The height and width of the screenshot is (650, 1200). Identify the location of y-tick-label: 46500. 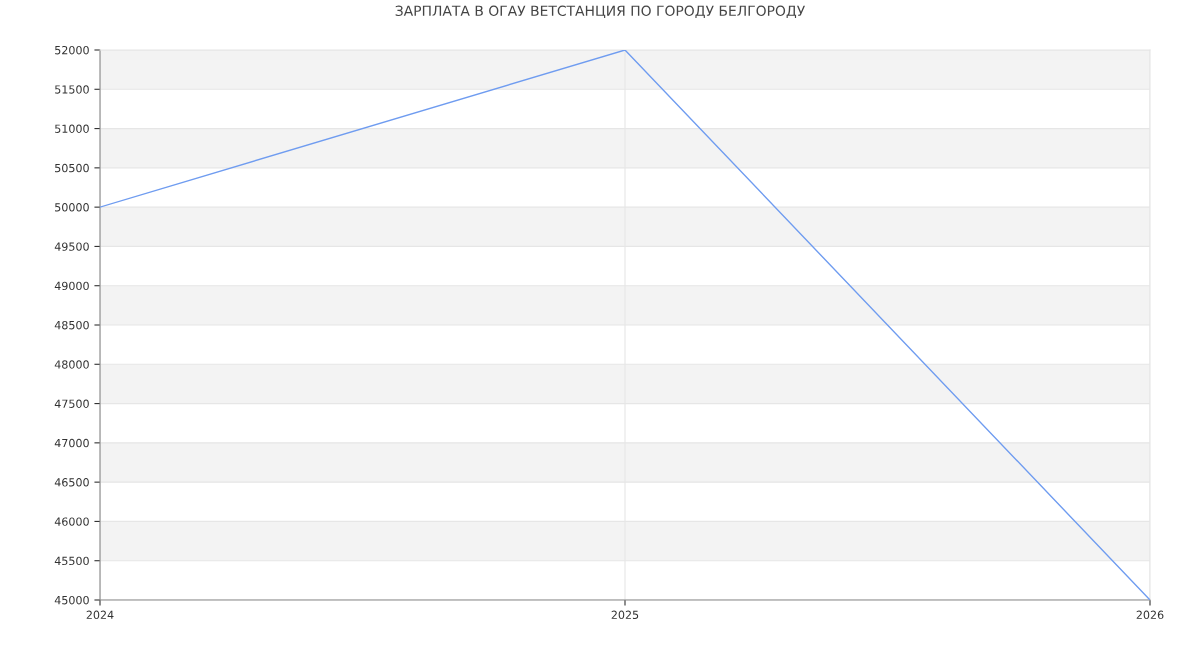
(71, 482).